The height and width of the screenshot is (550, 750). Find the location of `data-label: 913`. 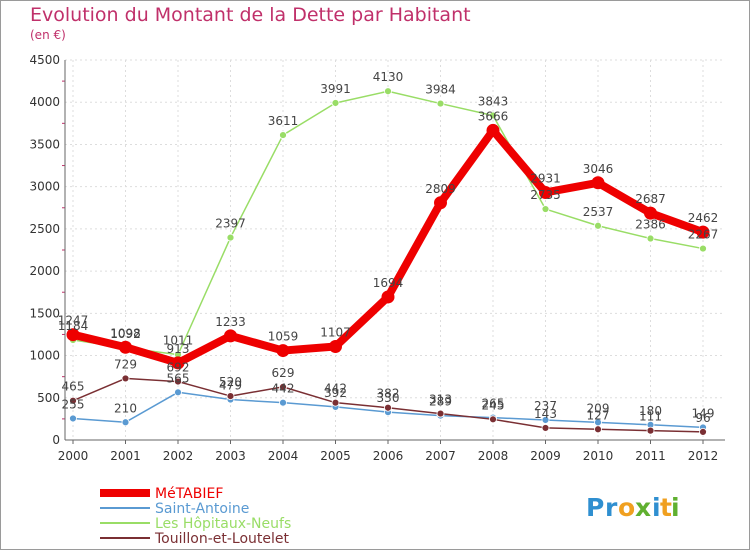

data-label: 913 is located at coordinates (178, 349).